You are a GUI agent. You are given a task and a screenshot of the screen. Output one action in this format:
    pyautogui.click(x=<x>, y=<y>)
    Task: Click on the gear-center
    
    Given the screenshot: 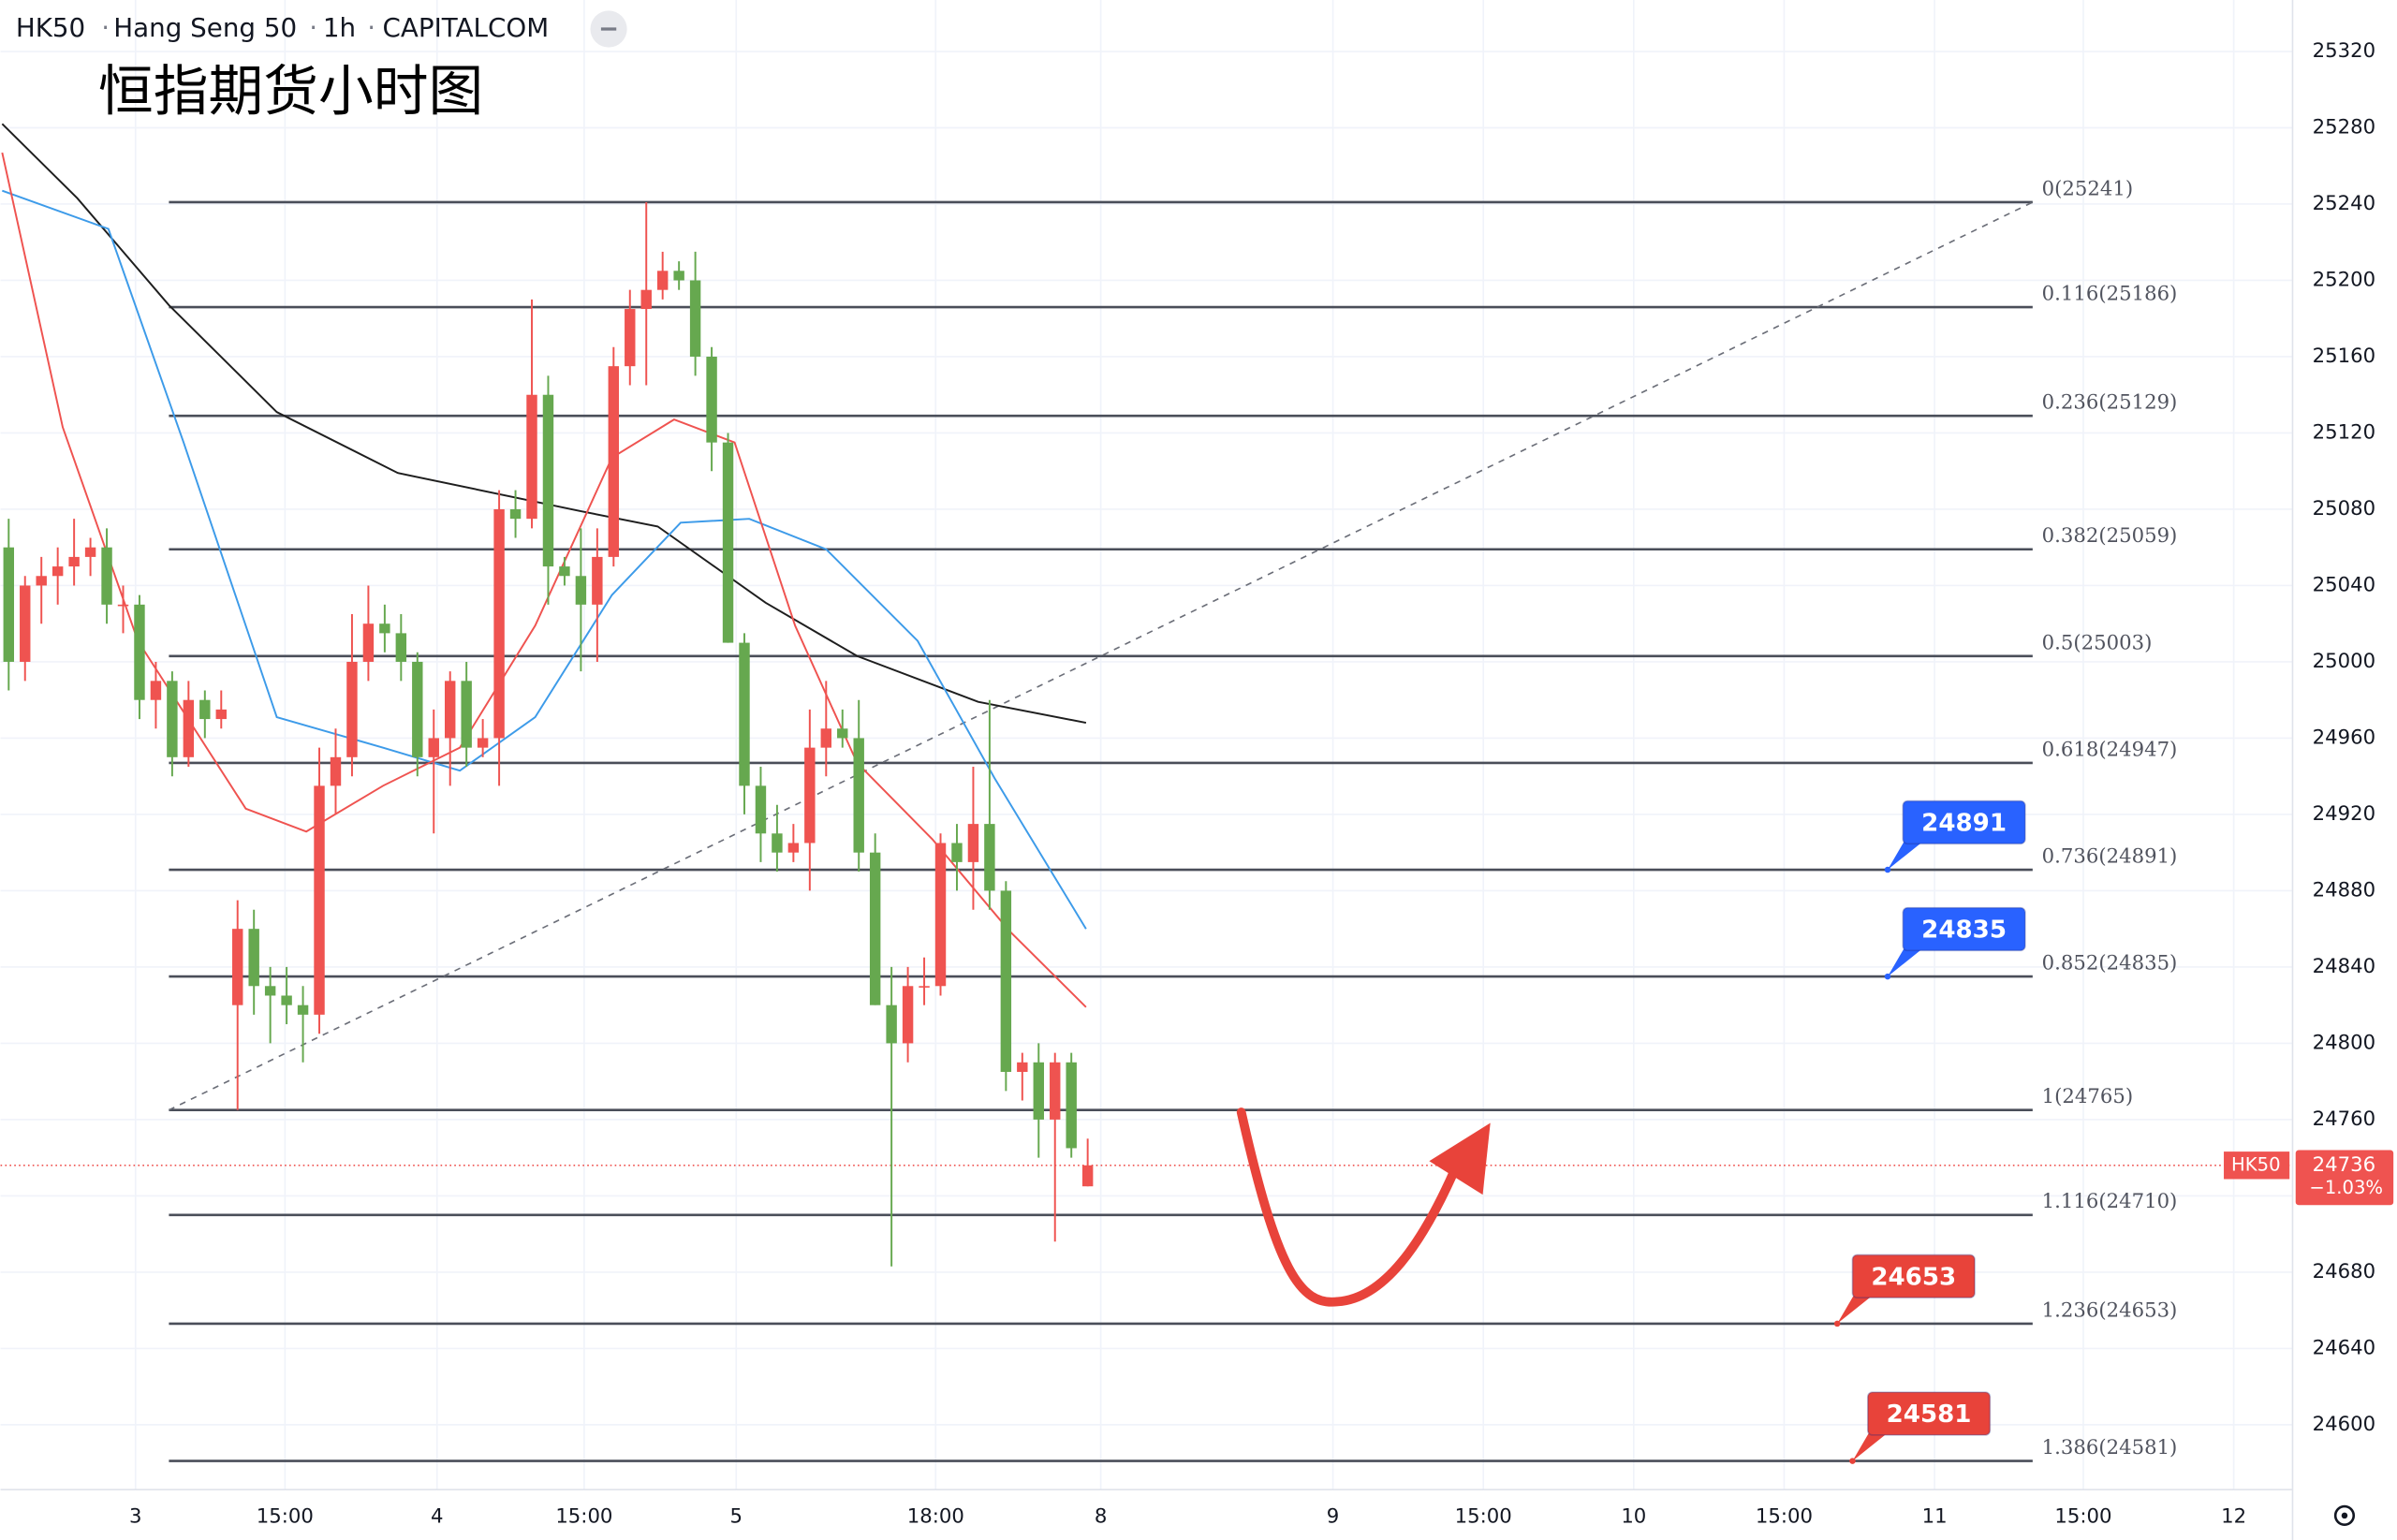 What is the action you would take?
    pyautogui.click(x=2344, y=1515)
    